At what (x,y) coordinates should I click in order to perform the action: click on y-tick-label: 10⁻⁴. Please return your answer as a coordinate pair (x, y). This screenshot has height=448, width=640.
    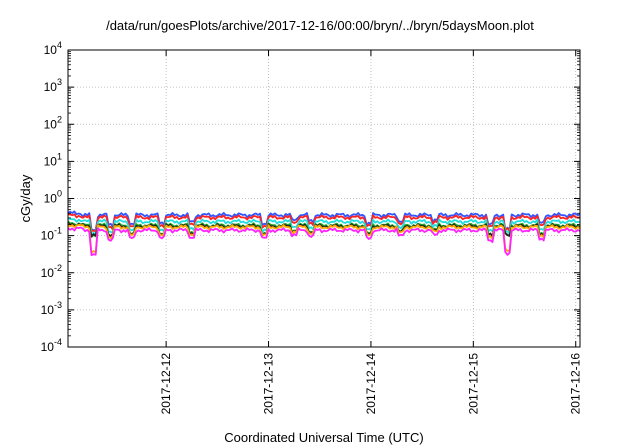
    Looking at the image, I should click on (51, 345).